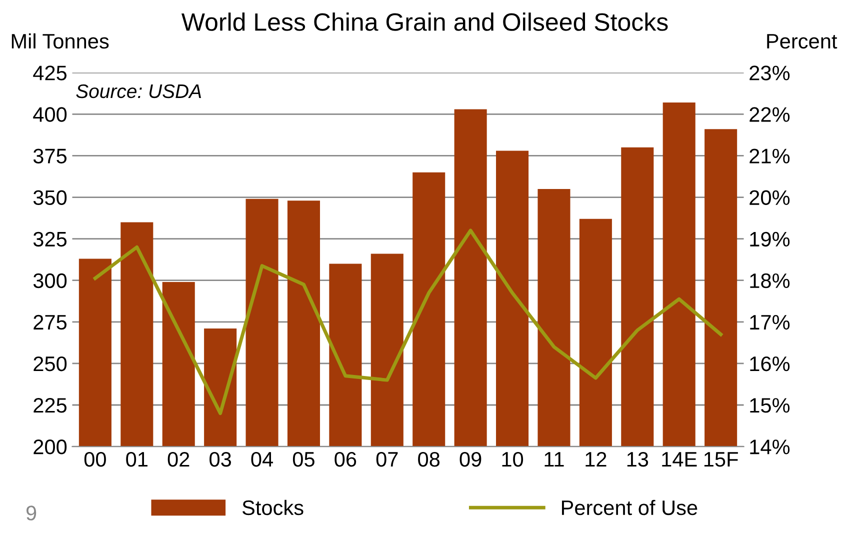 This screenshot has height=538, width=850. I want to click on y2-tick-label: 20%, so click(770, 198).